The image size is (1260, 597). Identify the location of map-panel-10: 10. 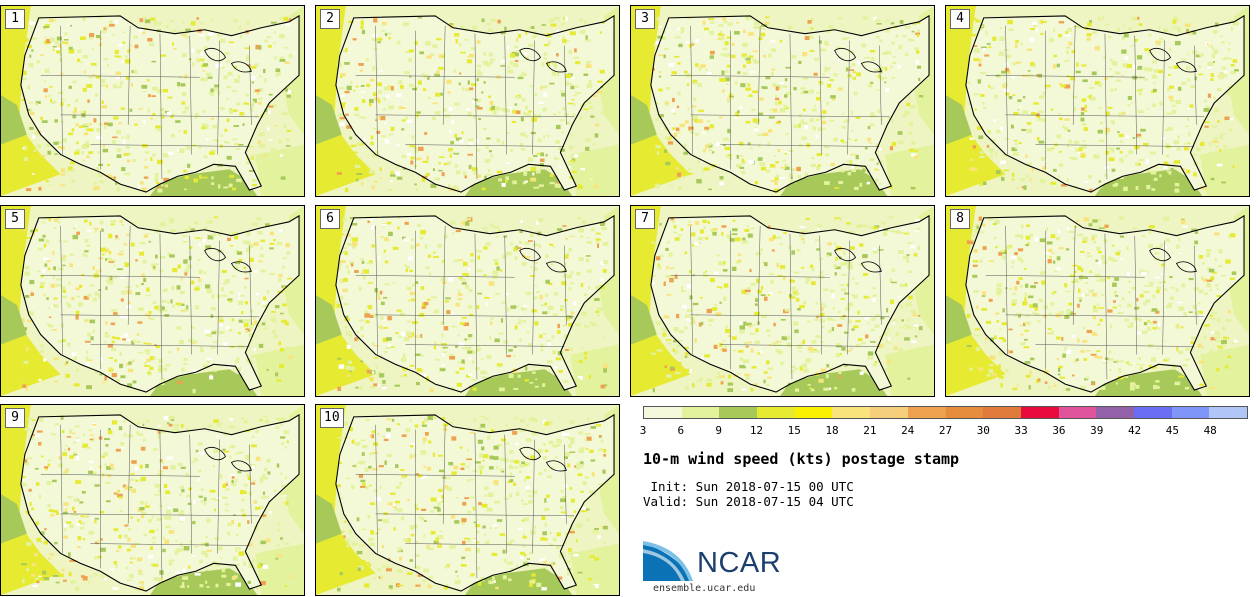
(467, 500).